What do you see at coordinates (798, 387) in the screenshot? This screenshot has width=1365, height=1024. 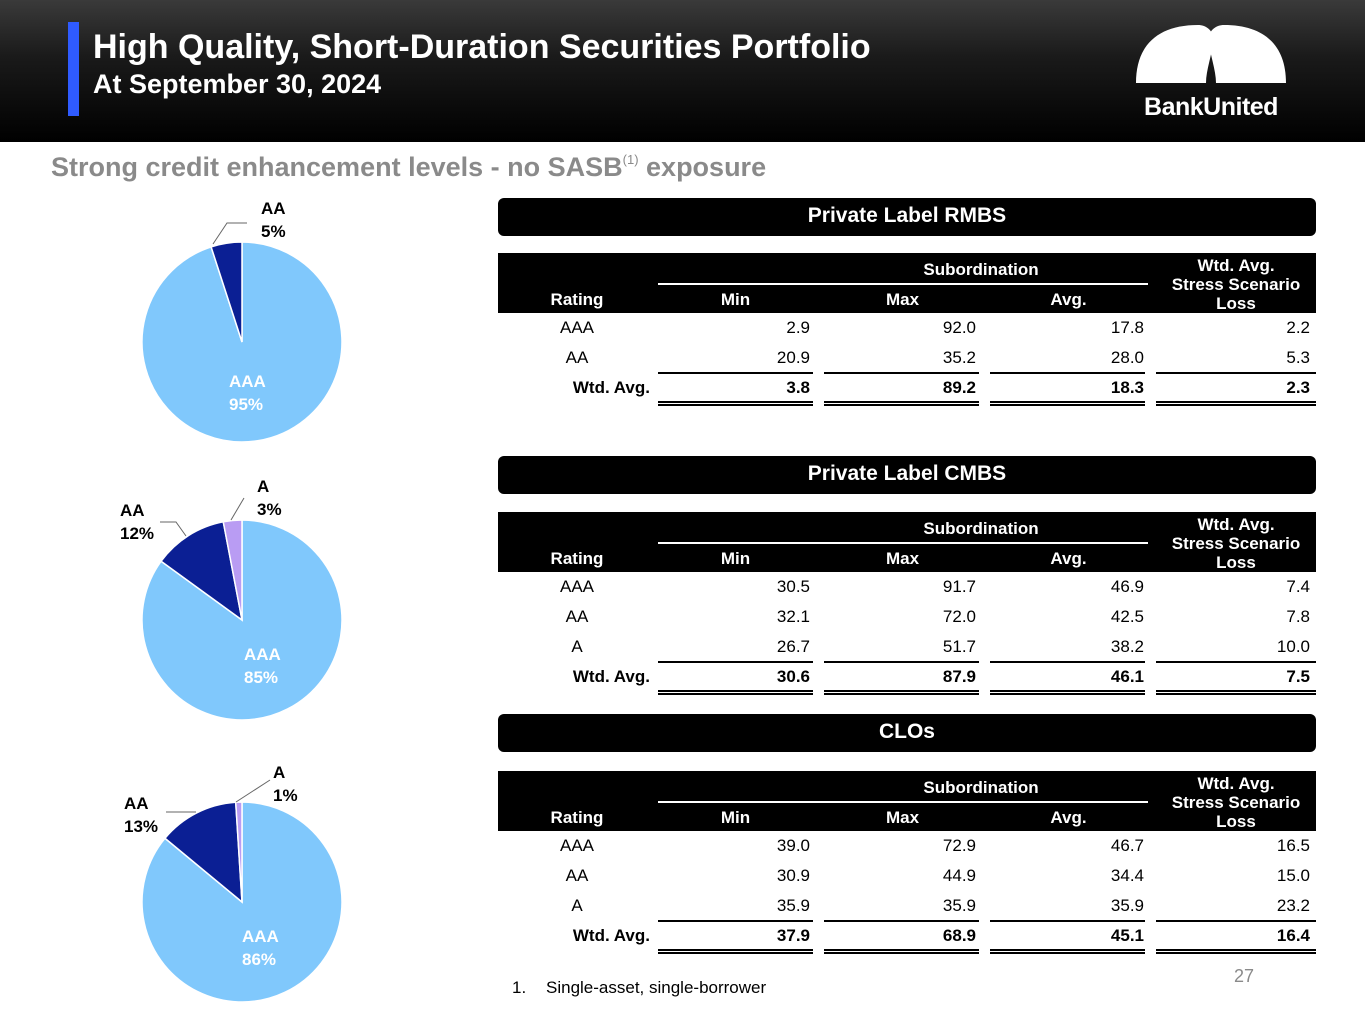 I see `cell-min: 3.8` at bounding box center [798, 387].